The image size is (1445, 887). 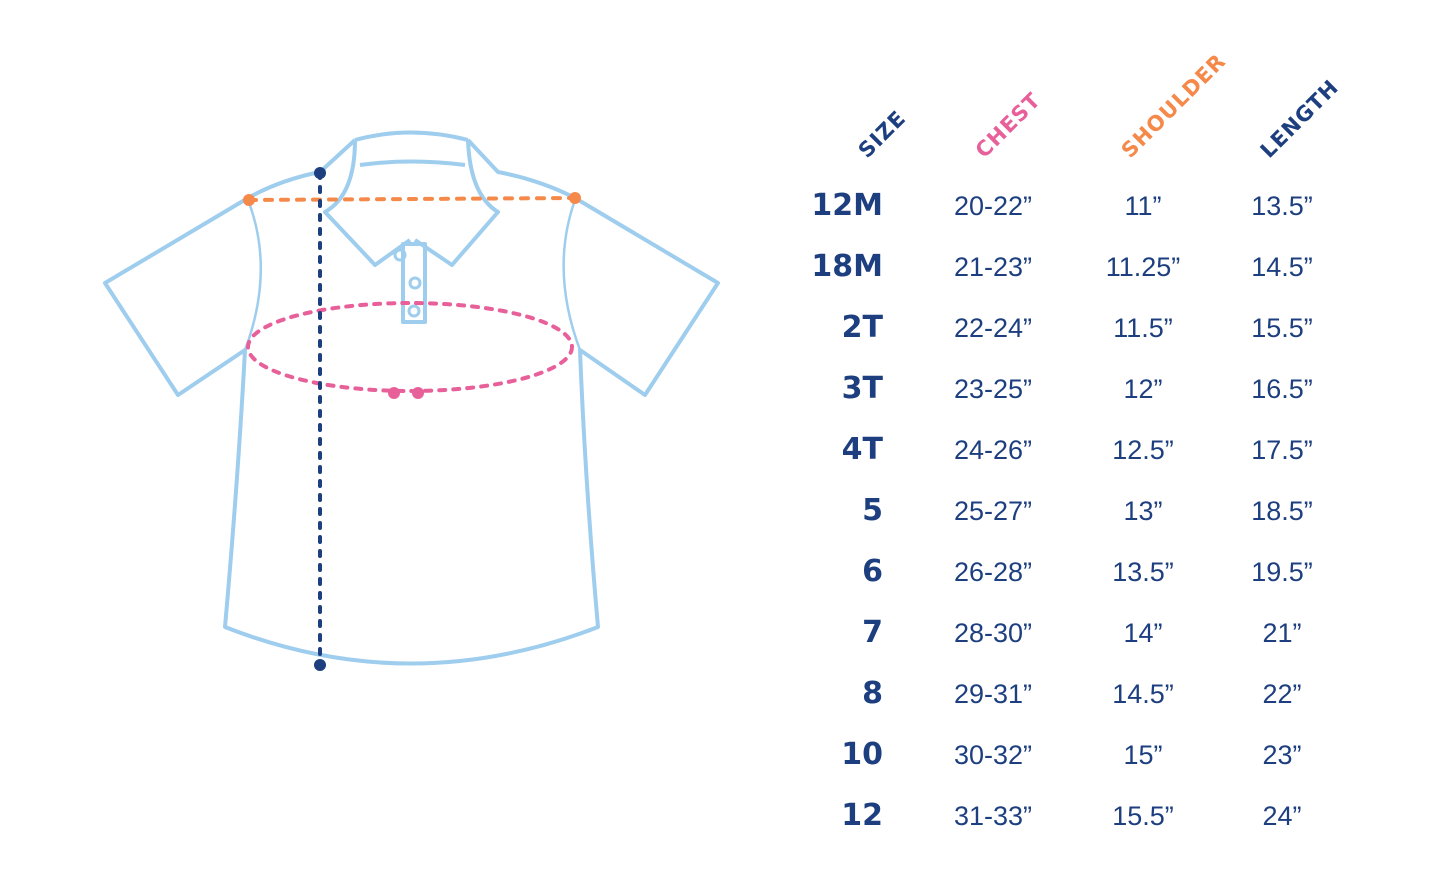 What do you see at coordinates (993, 633) in the screenshot?
I see `cell-chest: 28-30”` at bounding box center [993, 633].